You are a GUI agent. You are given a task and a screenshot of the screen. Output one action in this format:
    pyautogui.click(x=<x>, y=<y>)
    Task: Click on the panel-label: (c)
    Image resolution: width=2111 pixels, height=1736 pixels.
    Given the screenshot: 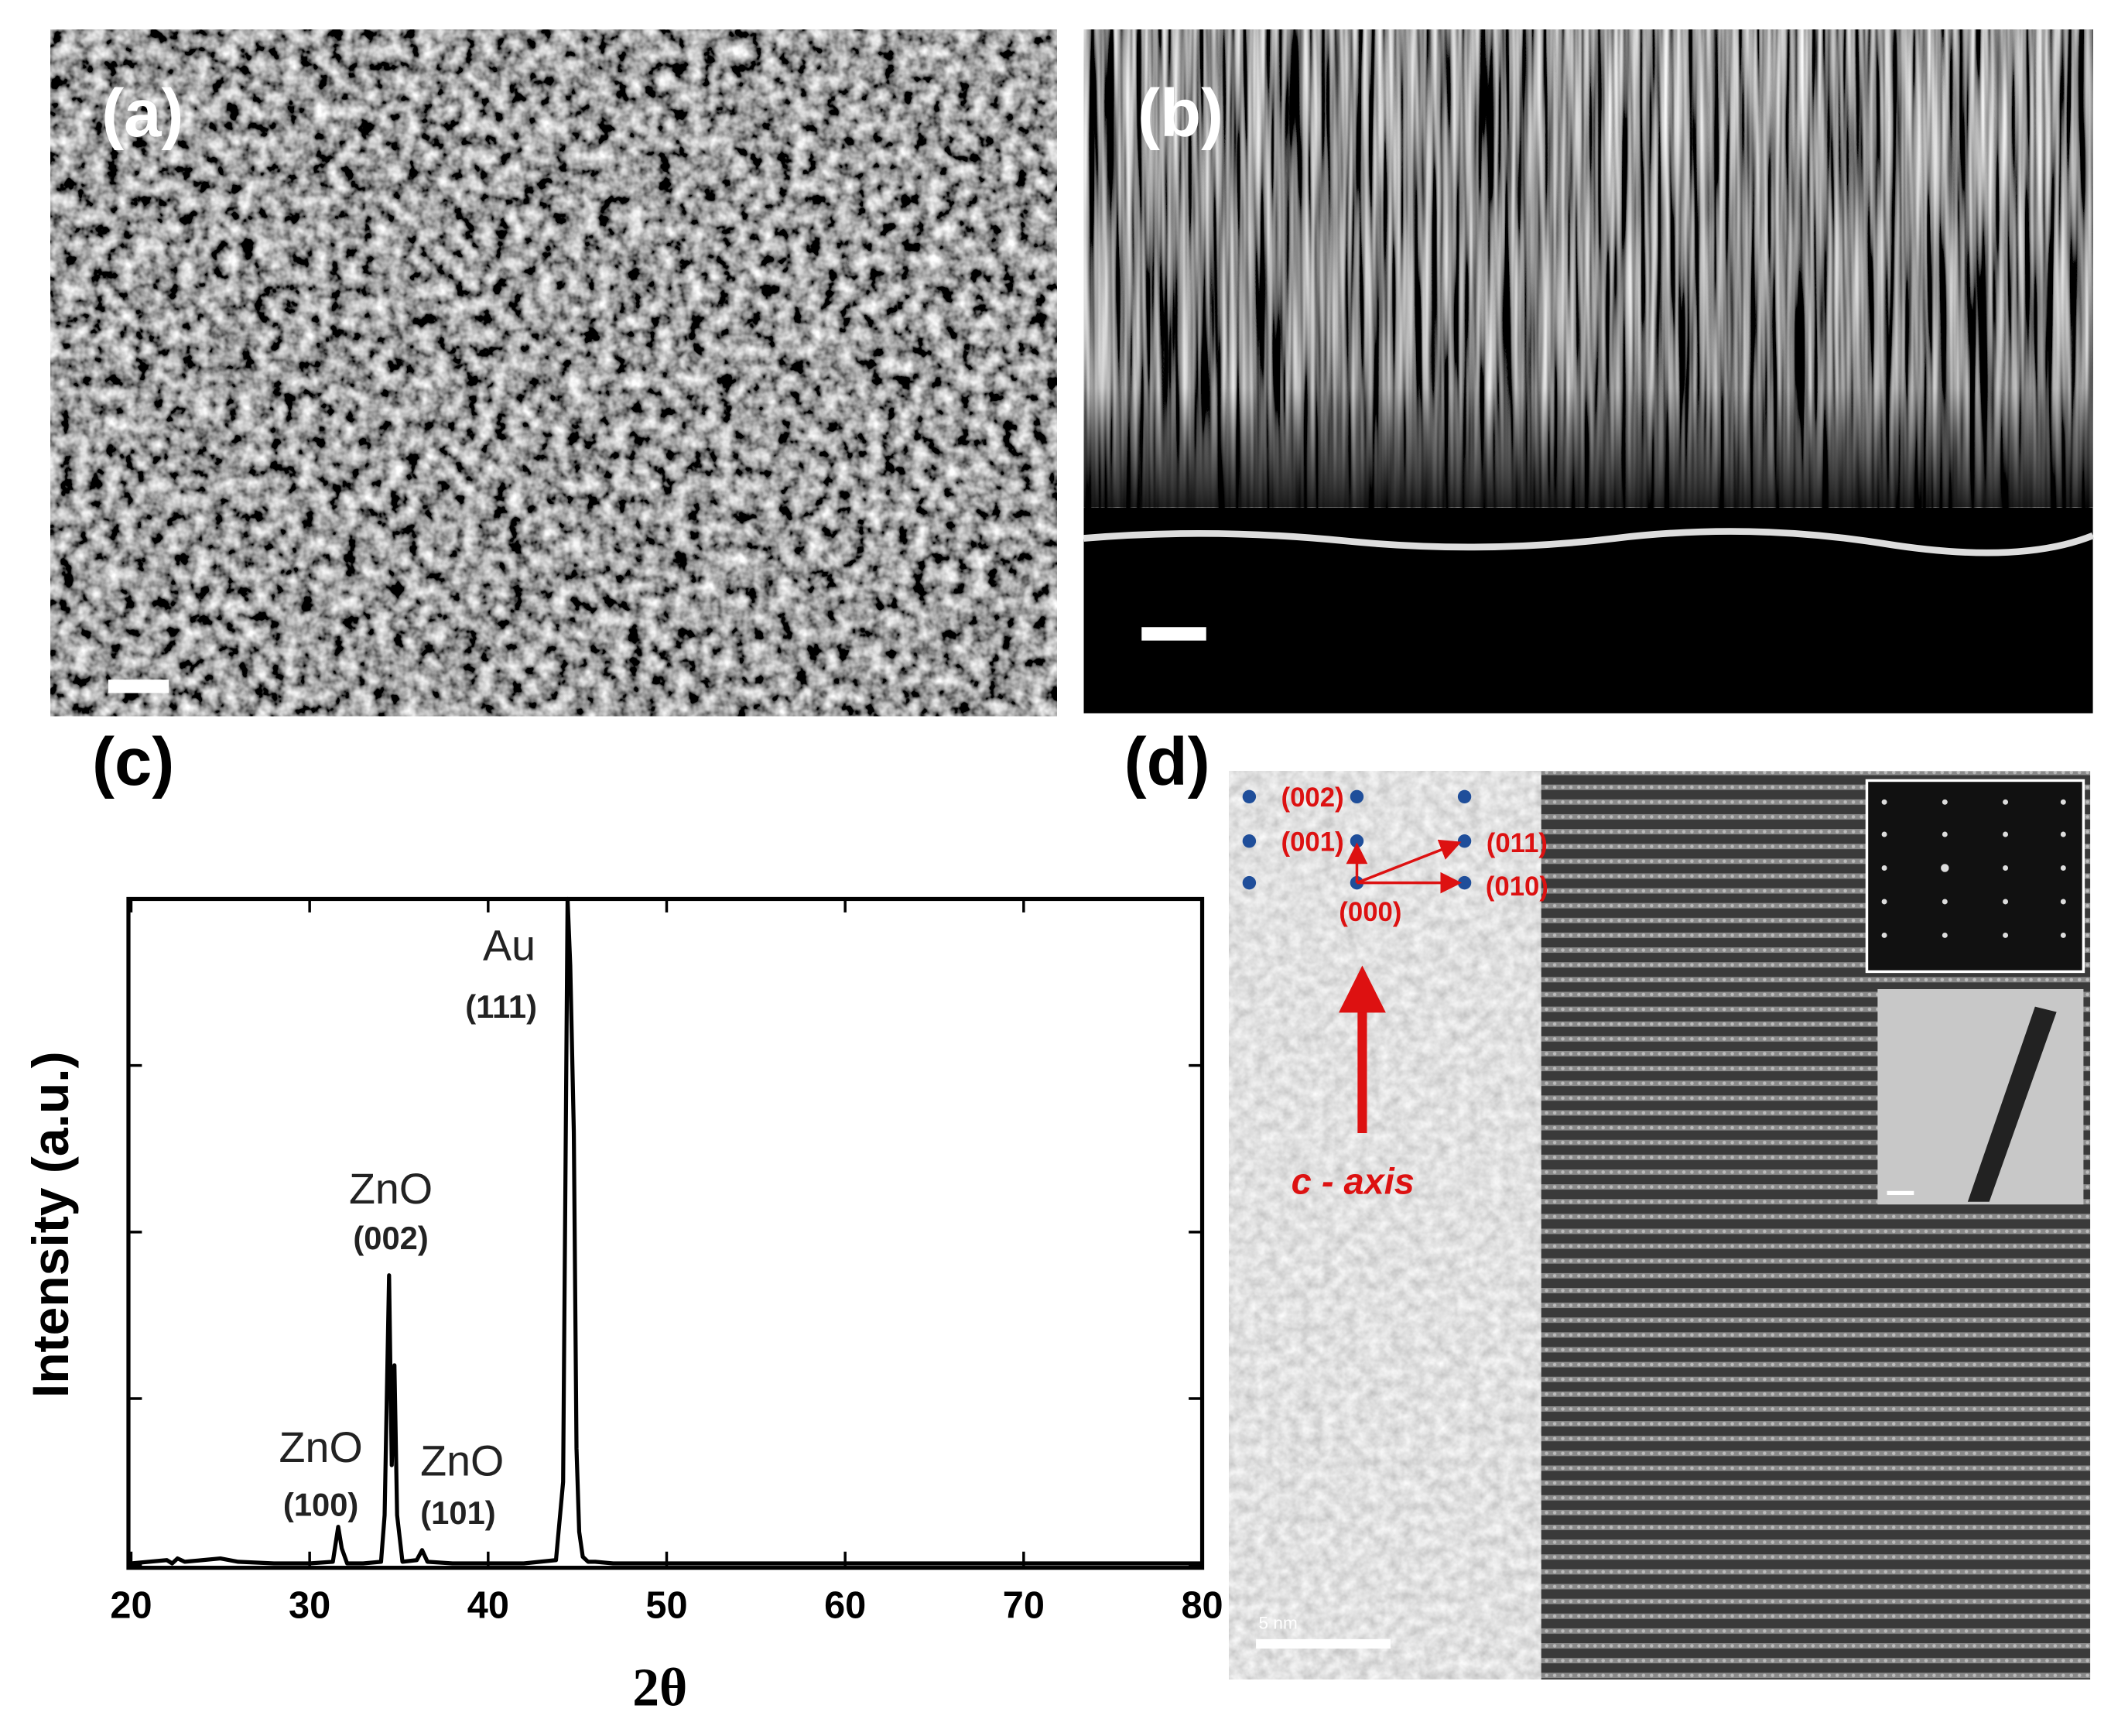 What is the action you would take?
    pyautogui.click(x=133, y=762)
    